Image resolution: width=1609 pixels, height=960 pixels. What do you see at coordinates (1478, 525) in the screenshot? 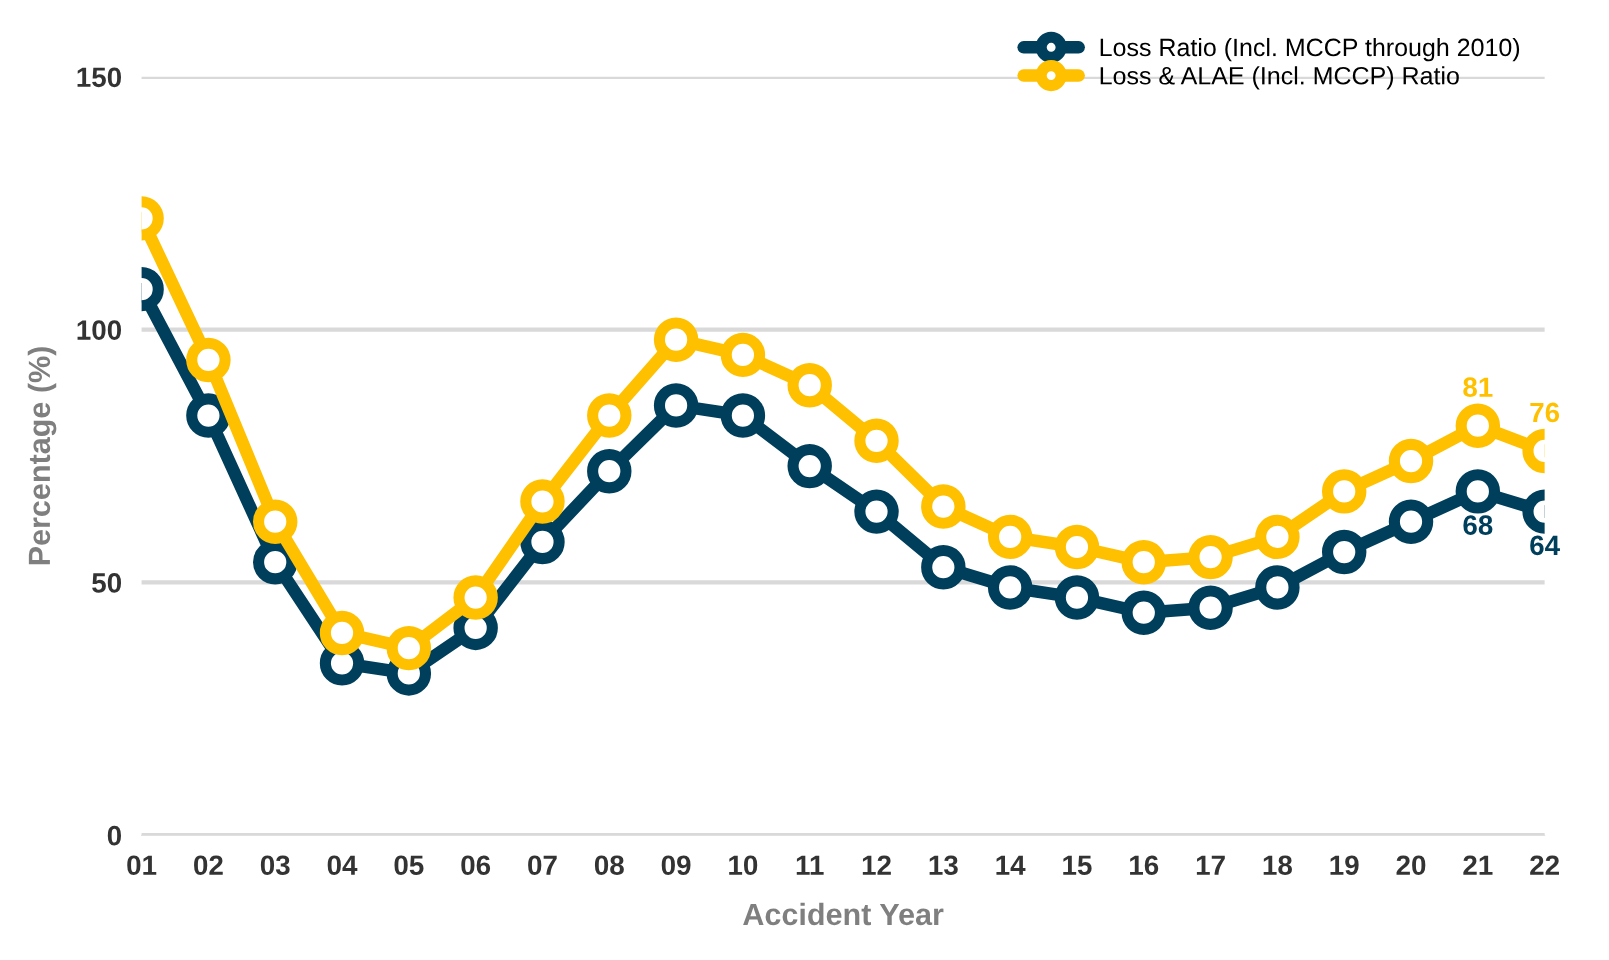
I see `data-label: 68` at bounding box center [1478, 525].